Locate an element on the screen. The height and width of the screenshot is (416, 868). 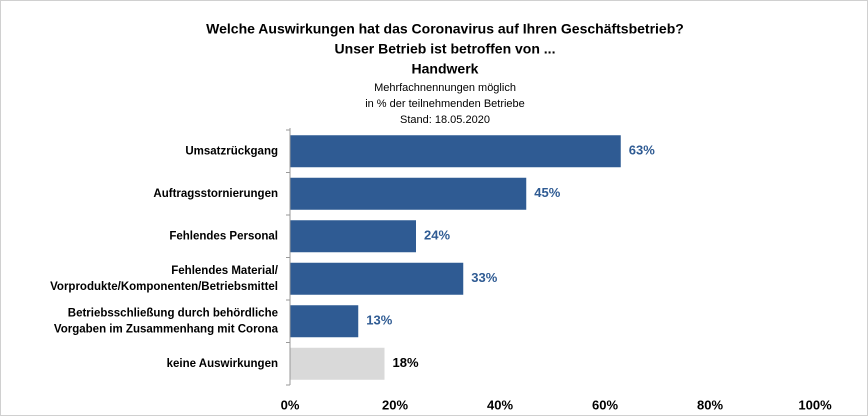
category-label: Betriebsschließung durch behördliche is located at coordinates (173, 313).